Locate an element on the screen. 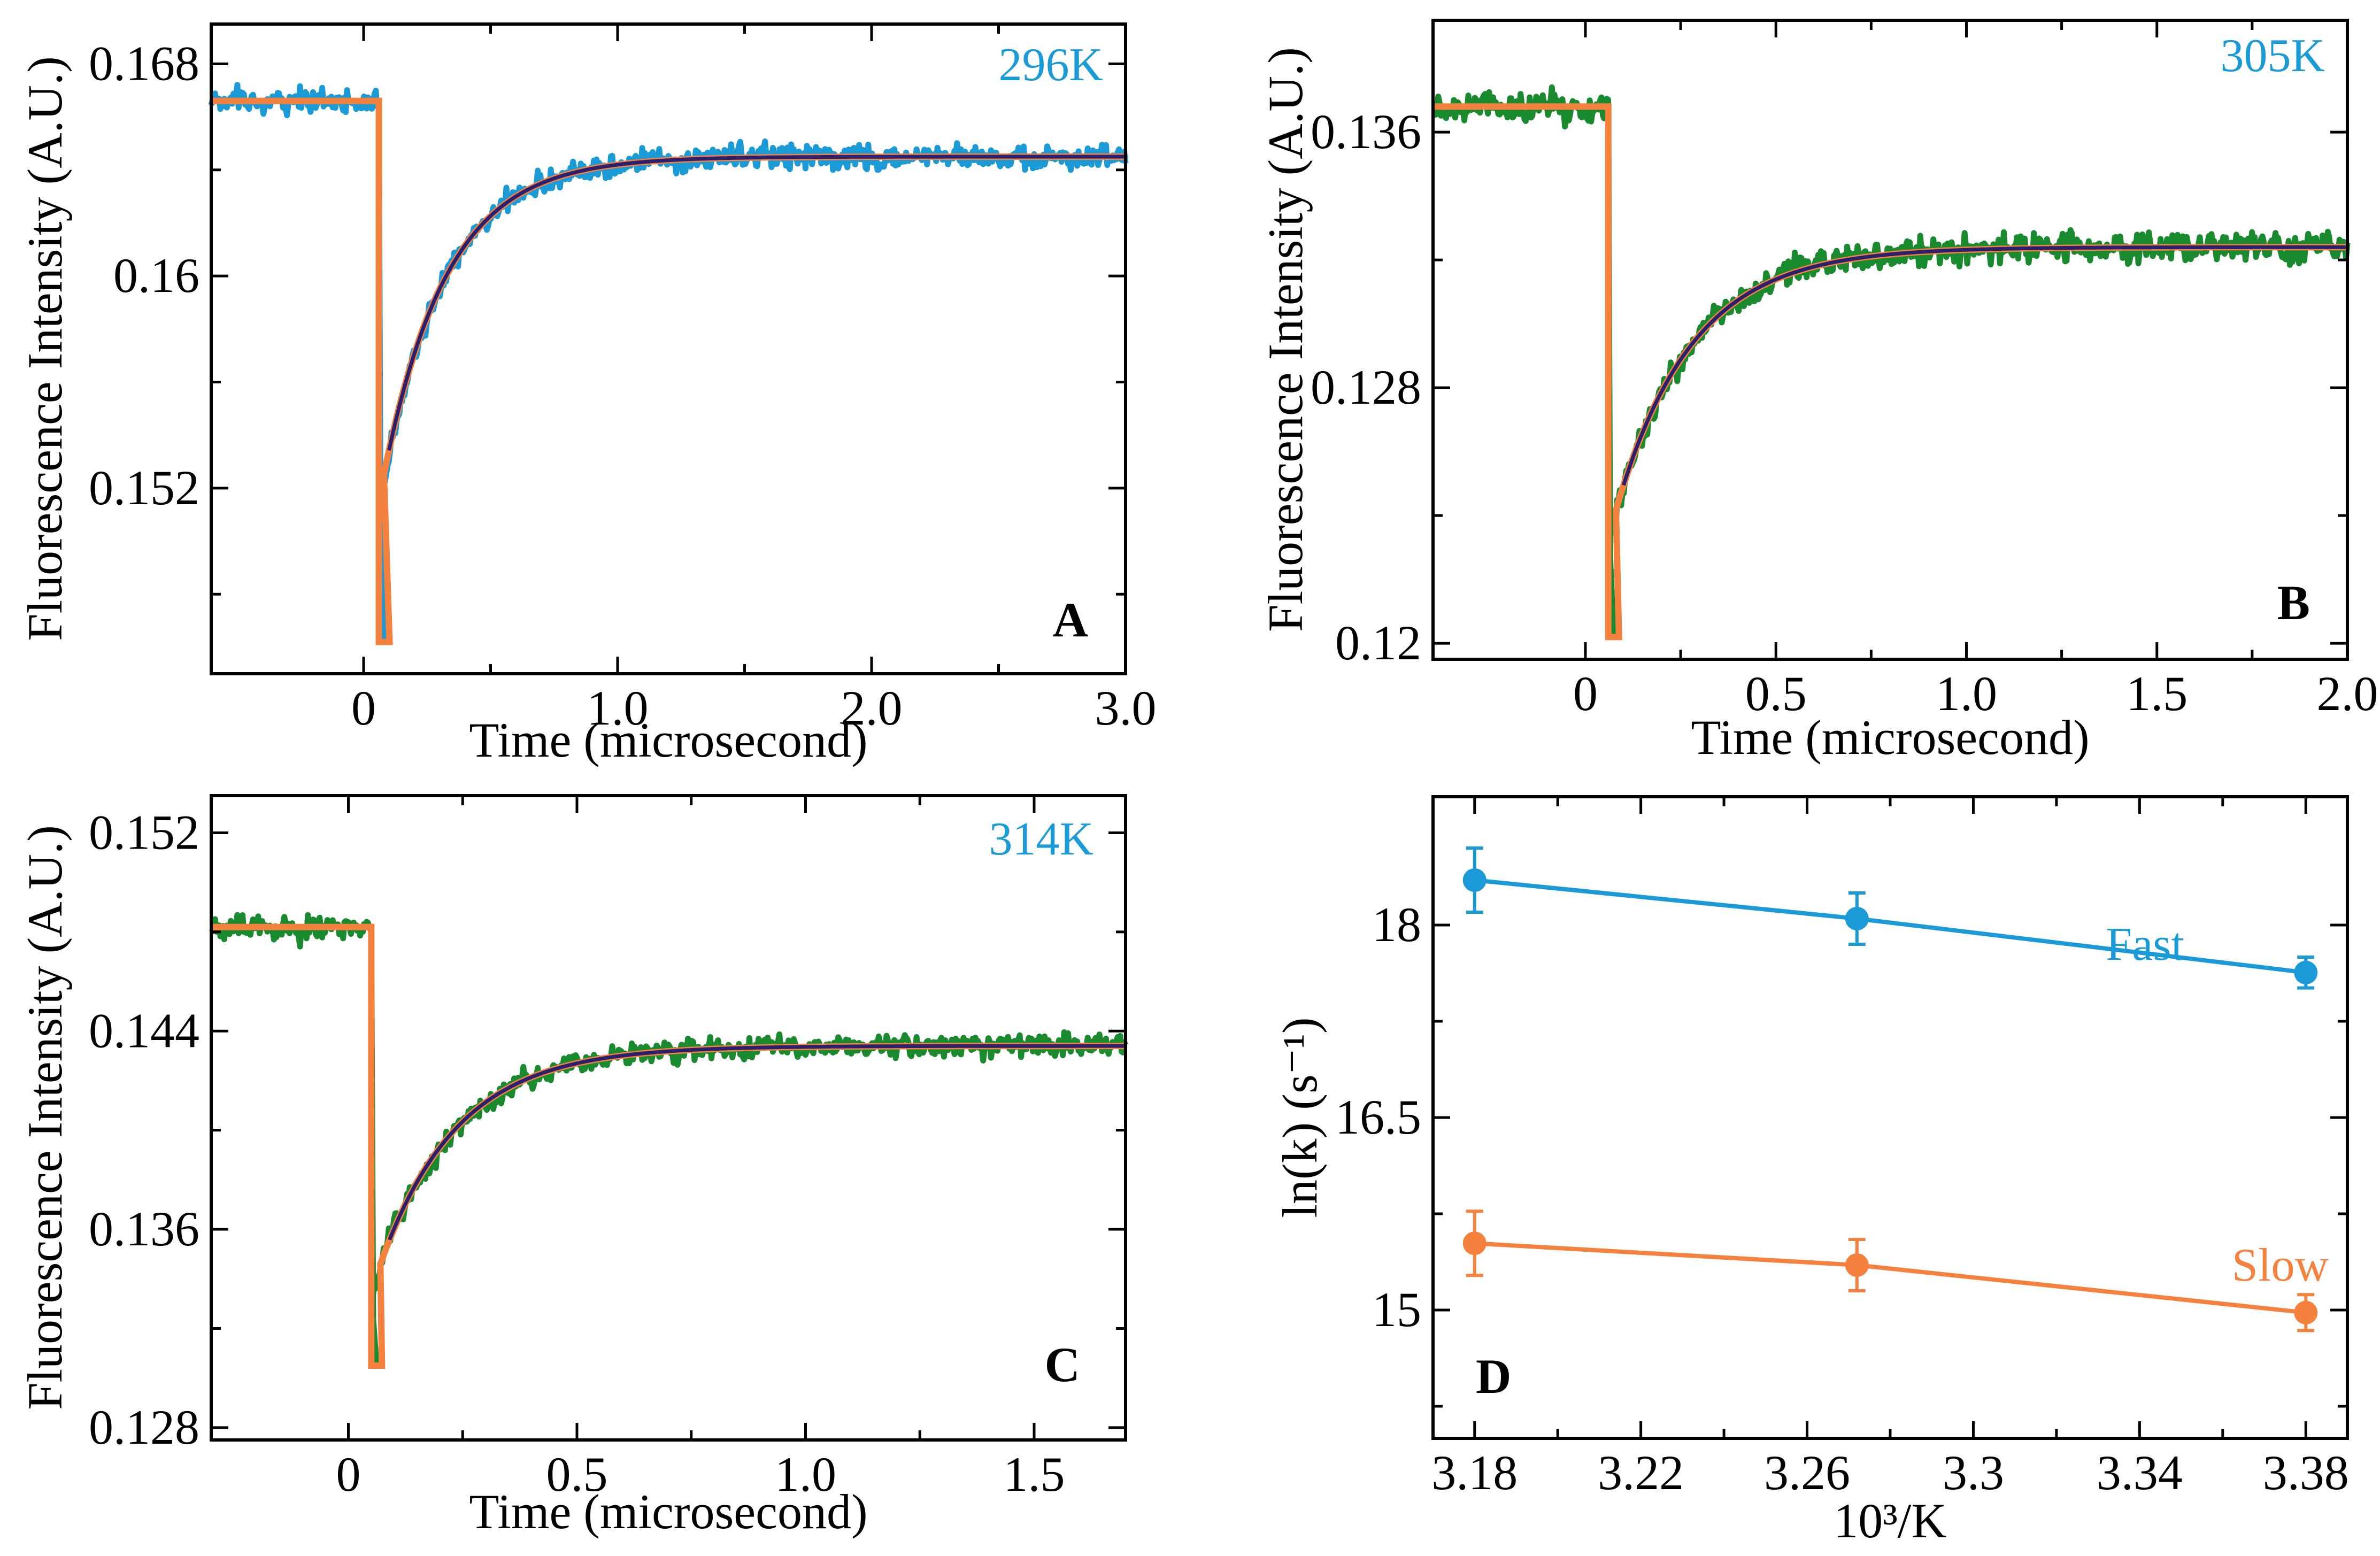 The width and height of the screenshot is (2380, 1556). panel-a-series-data-line is located at coordinates (668, 364).